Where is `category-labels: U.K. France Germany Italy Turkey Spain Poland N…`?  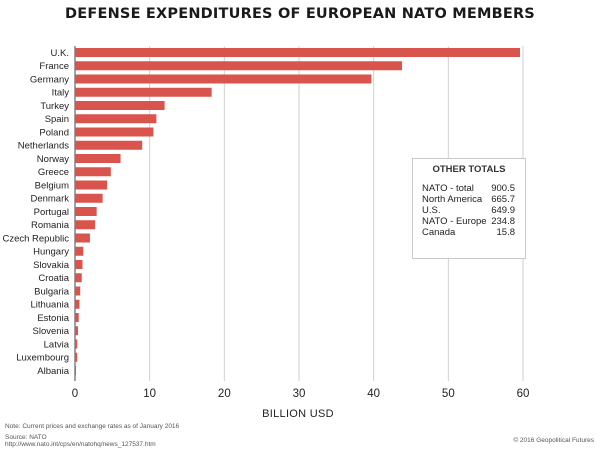
category-labels: U.K. France Germany Italy Turkey Spain Poland N… is located at coordinates (35, 212).